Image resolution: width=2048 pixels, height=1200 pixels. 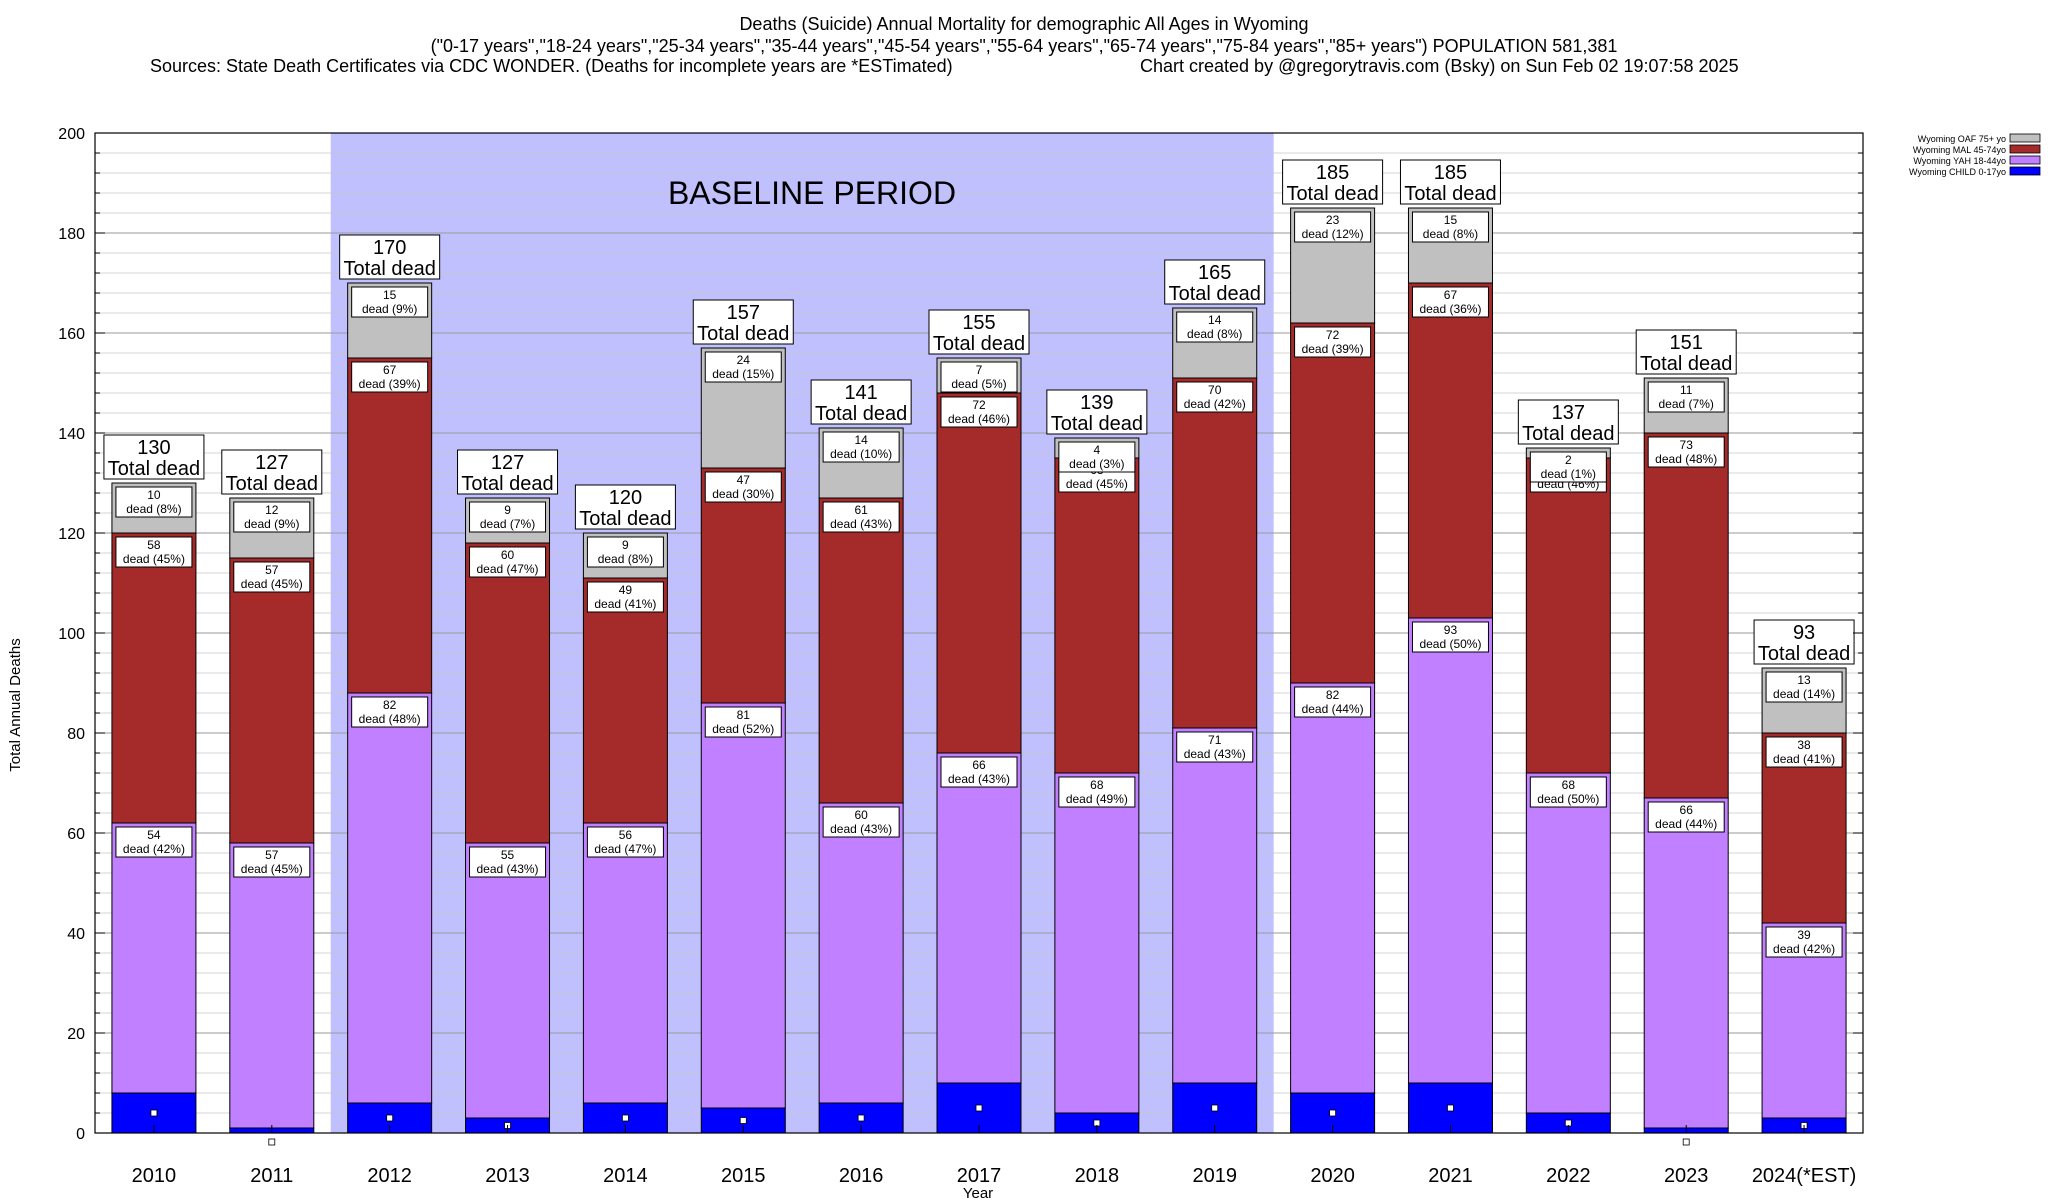 I want to click on segment-value-label: 4, so click(x=1097, y=450).